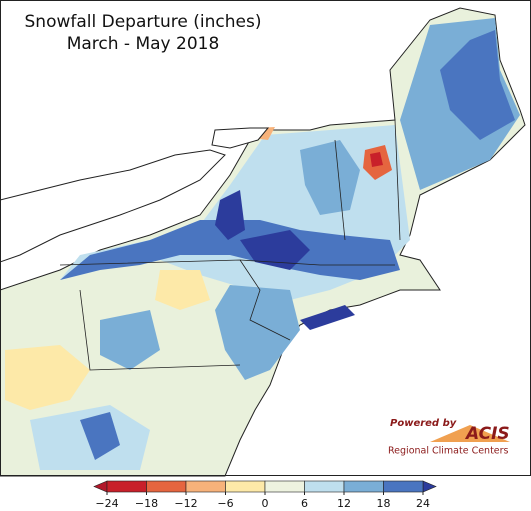 The width and height of the screenshot is (531, 511). Describe the element at coordinates (225, 503) in the screenshot. I see `colorbar-tick-label: −6` at that location.